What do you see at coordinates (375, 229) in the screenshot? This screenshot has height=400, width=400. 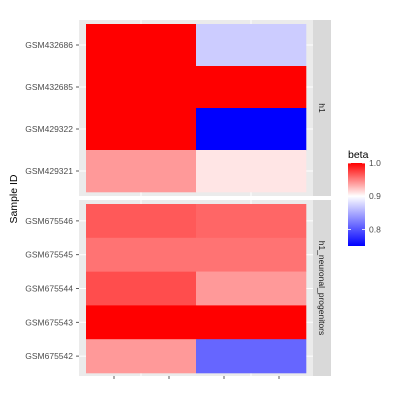 I see `legend-tick-label: 0.8` at bounding box center [375, 229].